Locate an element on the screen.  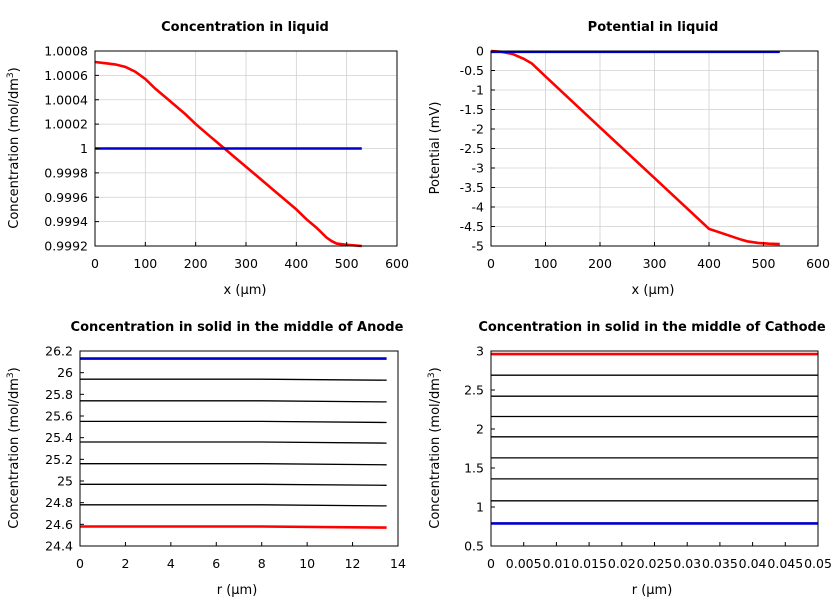
y-tick-label: 1.0002 is located at coordinates (66, 124).